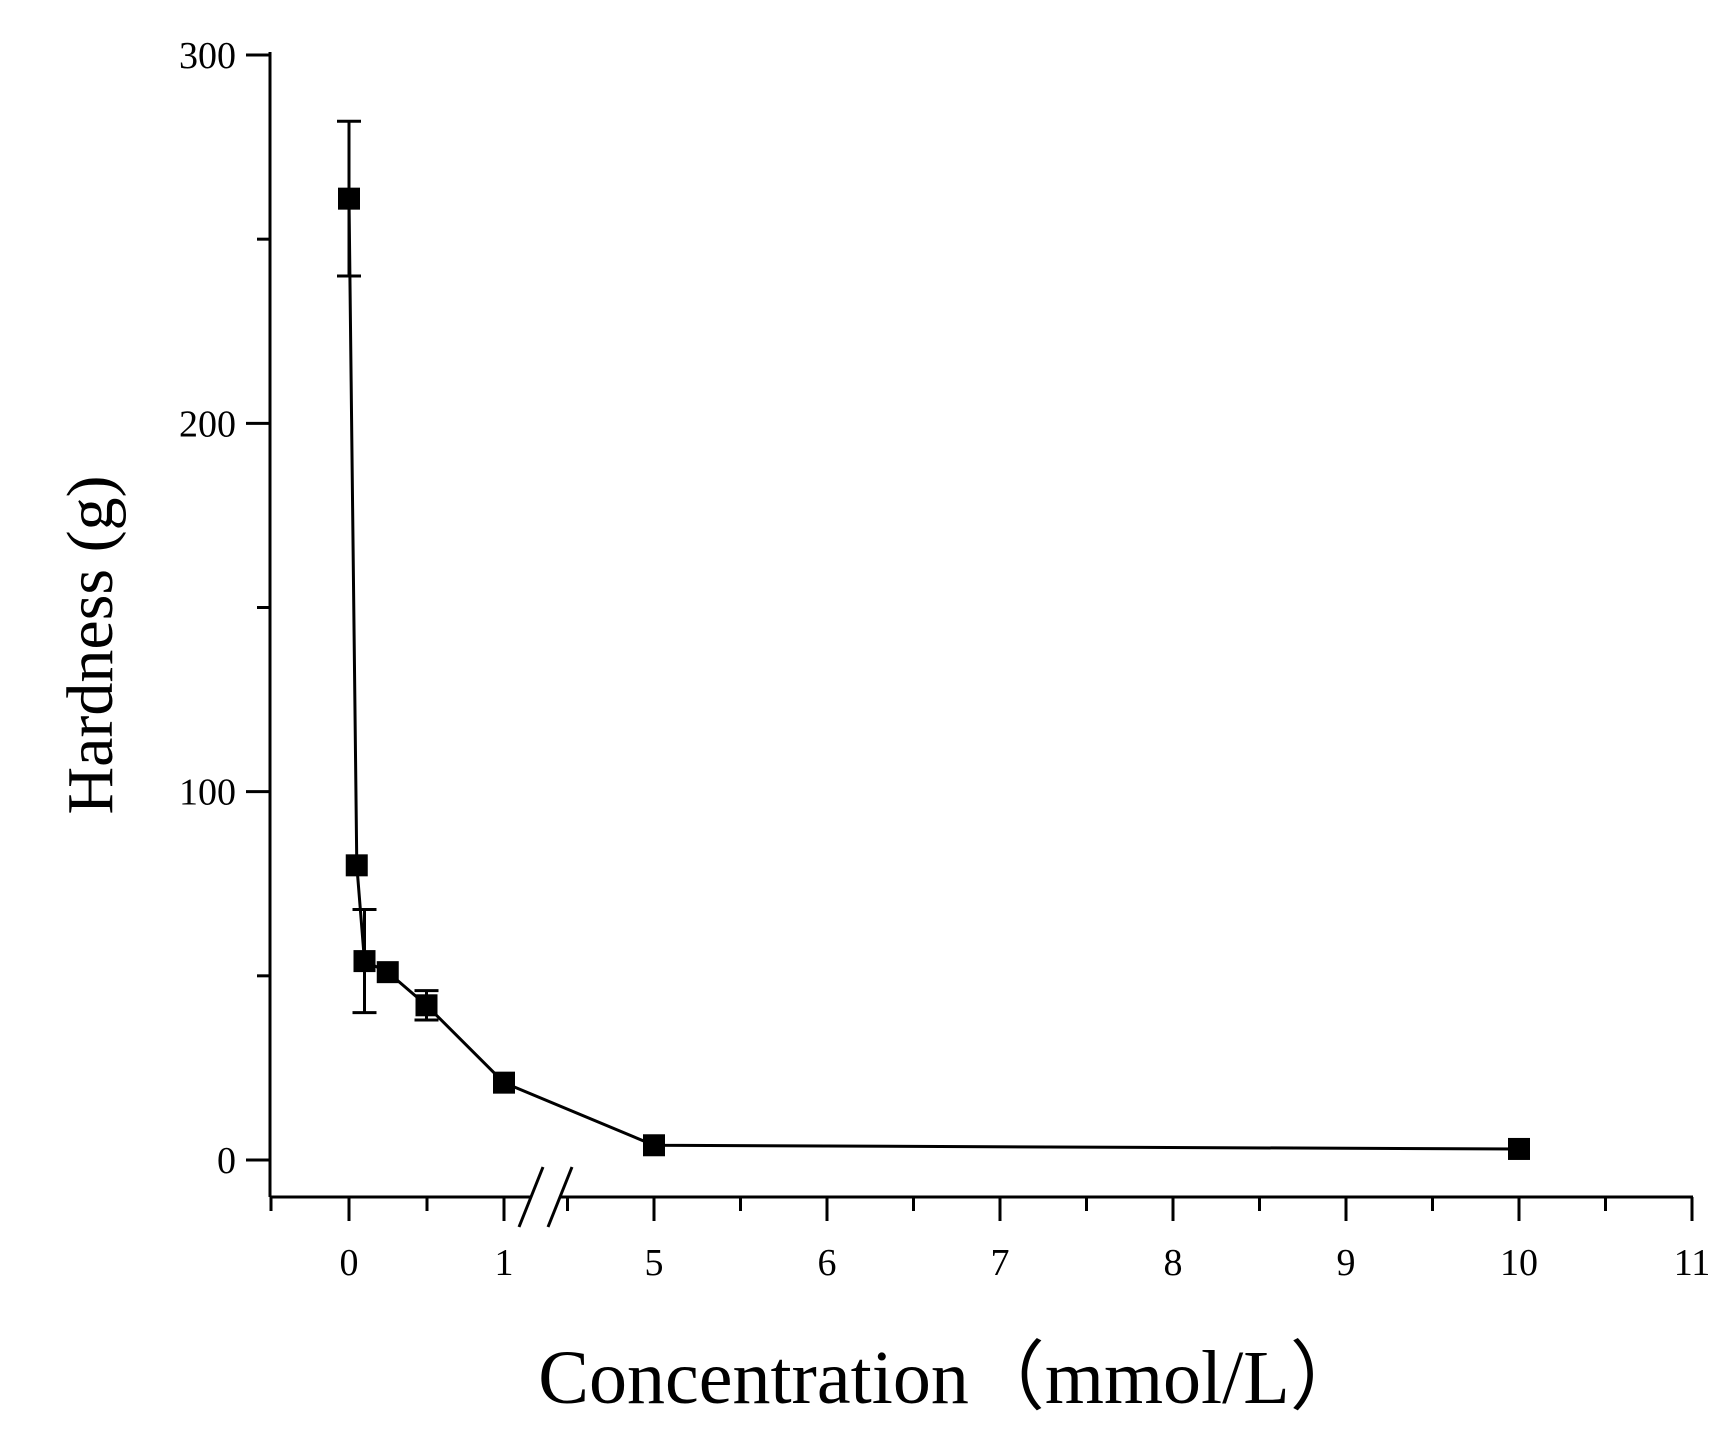 Image resolution: width=1731 pixels, height=1430 pixels. What do you see at coordinates (226, 1161) in the screenshot?
I see `y-tick-label: 0` at bounding box center [226, 1161].